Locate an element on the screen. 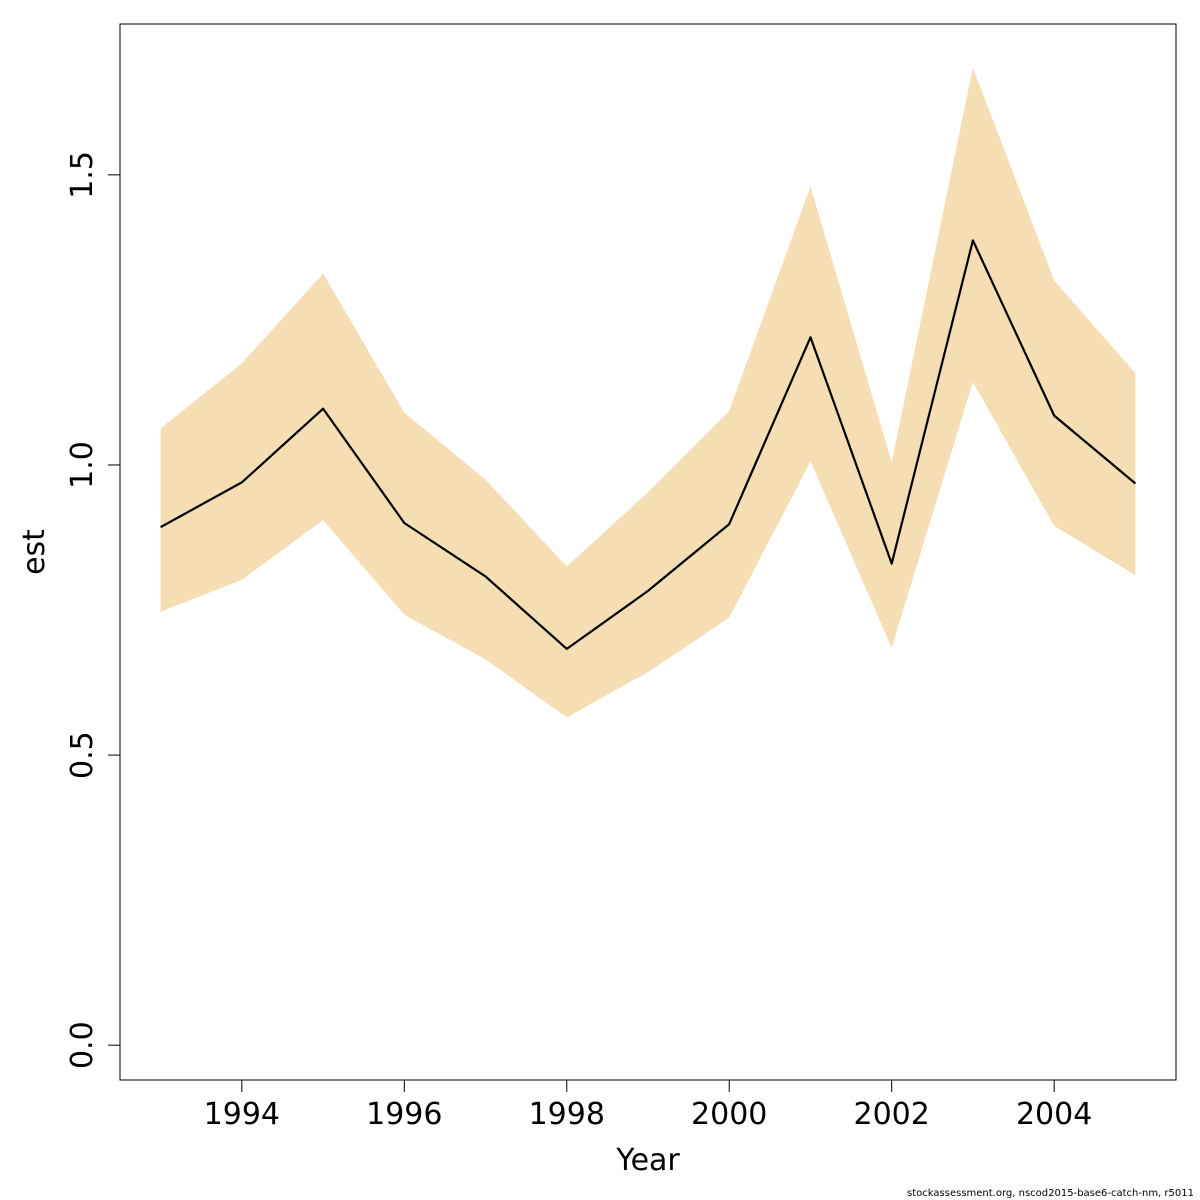 This screenshot has width=1200, height=1200. x-tick-label: 1998 is located at coordinates (567, 1114).